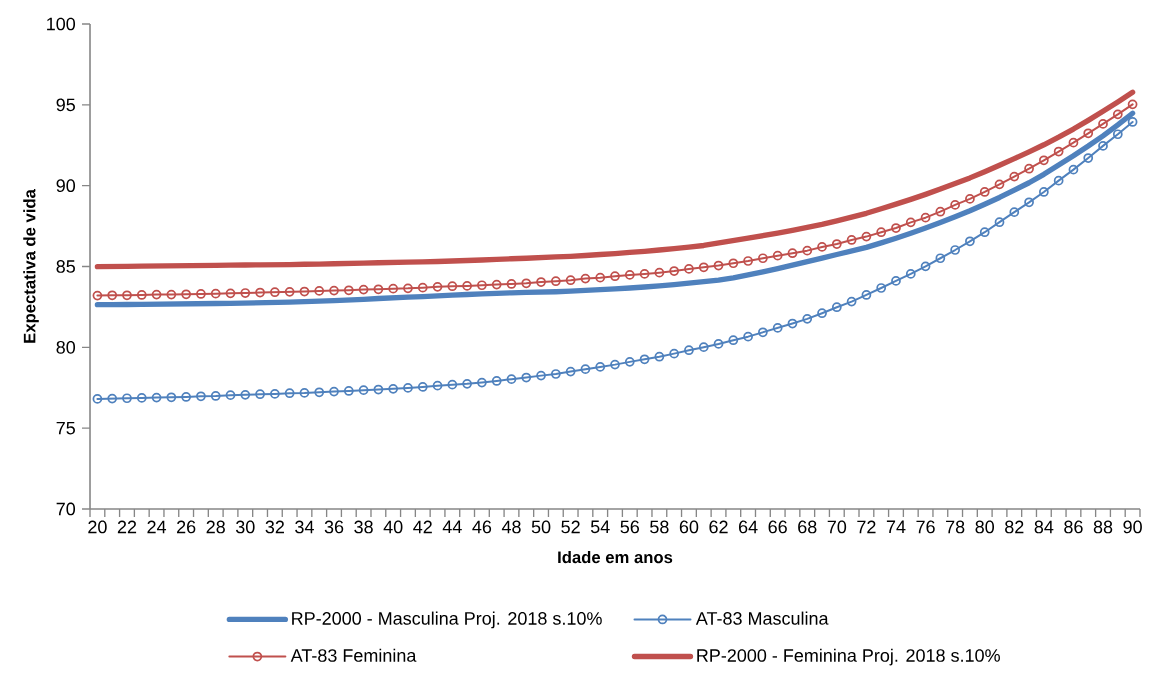 This screenshot has height=682, width=1150. What do you see at coordinates (157, 527) in the screenshot?
I see `x-tick-label: 24` at bounding box center [157, 527].